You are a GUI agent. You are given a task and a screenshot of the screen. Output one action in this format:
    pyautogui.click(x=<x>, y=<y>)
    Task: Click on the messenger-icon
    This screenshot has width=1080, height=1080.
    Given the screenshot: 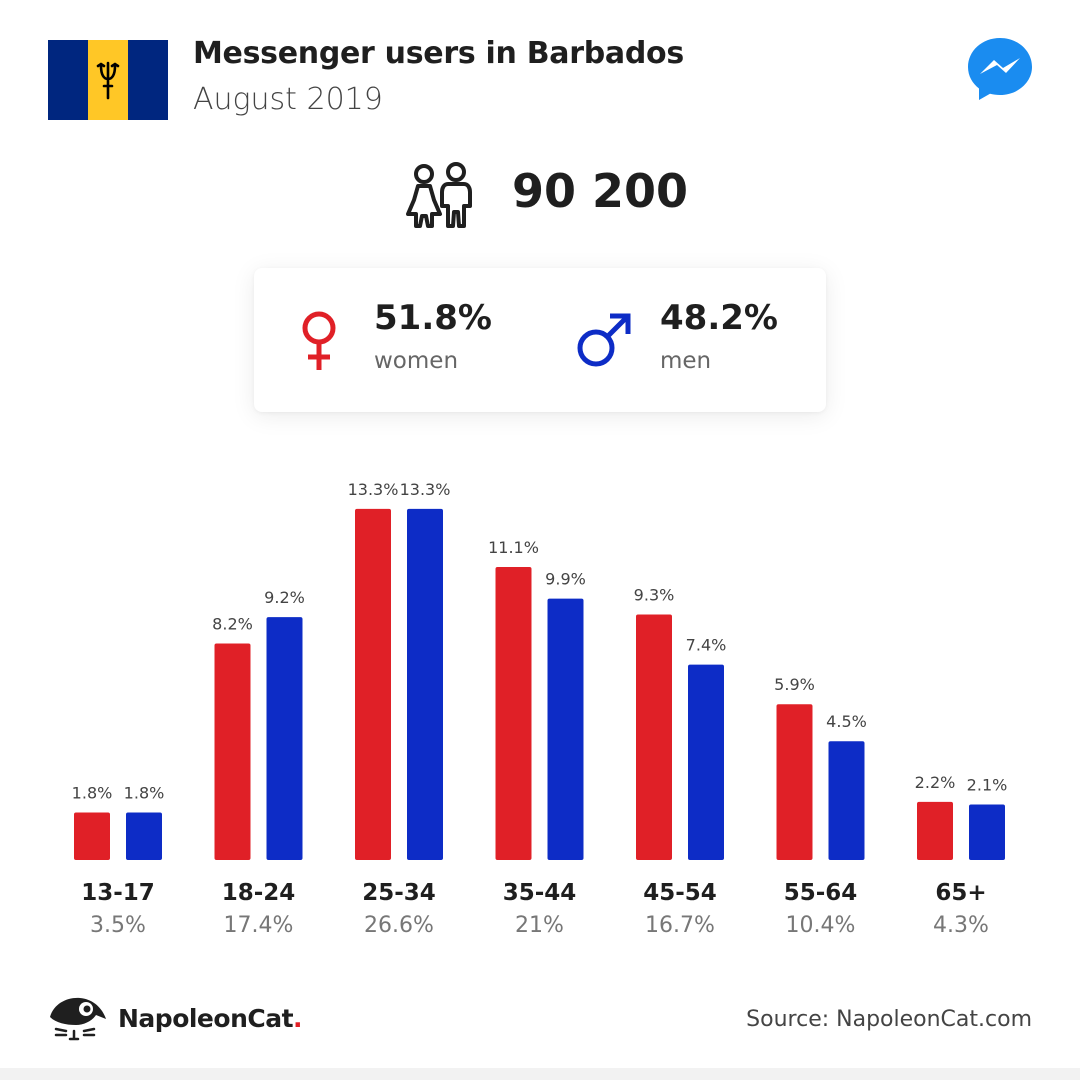 What is the action you would take?
    pyautogui.click(x=1000, y=69)
    